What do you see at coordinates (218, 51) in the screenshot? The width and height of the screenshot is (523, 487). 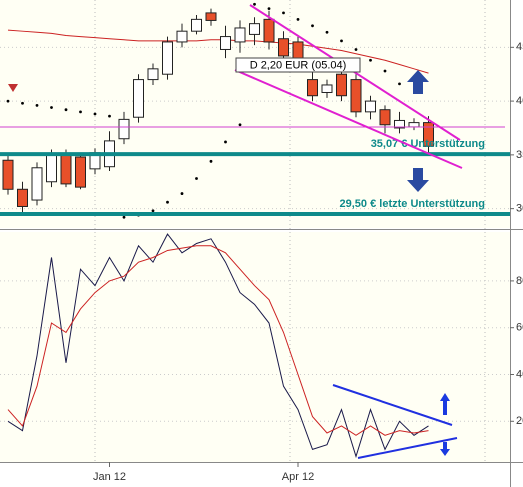 I see `moving-average` at bounding box center [218, 51].